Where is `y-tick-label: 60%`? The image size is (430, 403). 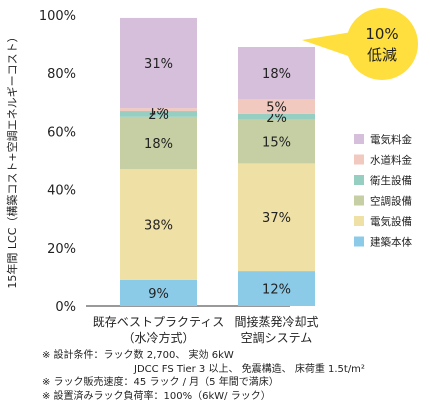 y-tick-label: 60% is located at coordinates (61, 132).